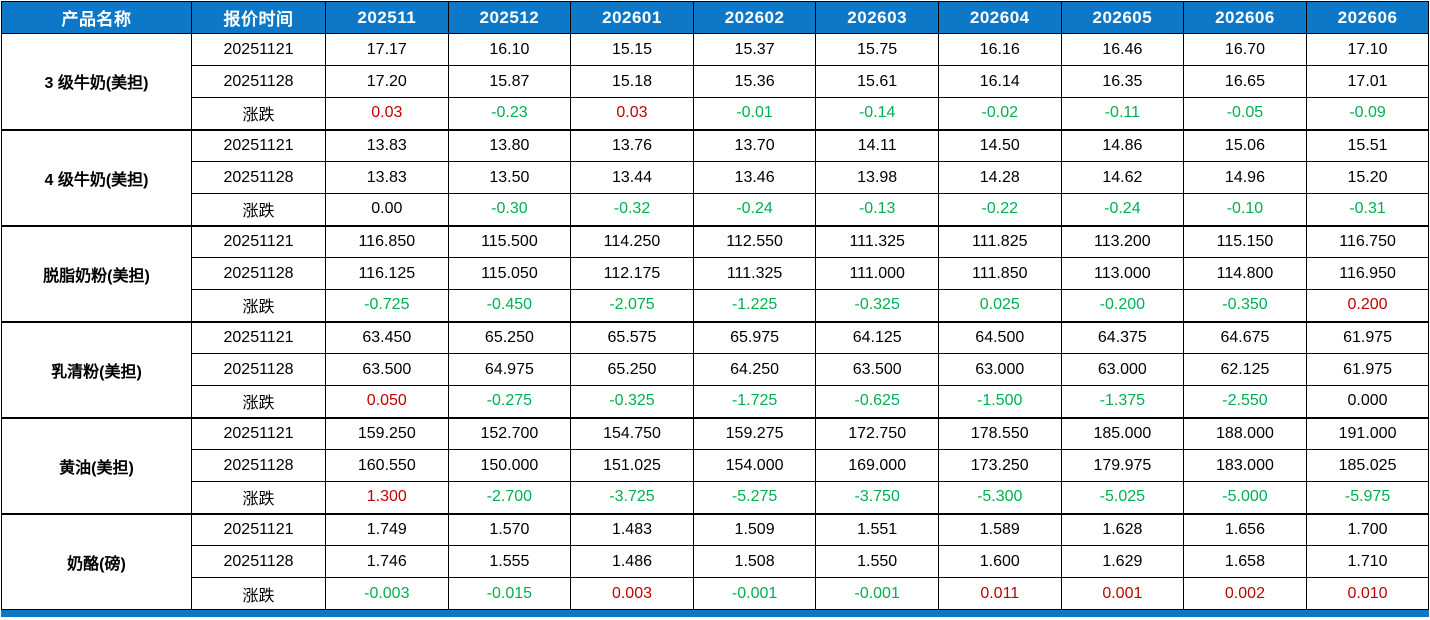  Describe the element at coordinates (877, 241) in the screenshot. I see `price-cell: 111.325` at that location.